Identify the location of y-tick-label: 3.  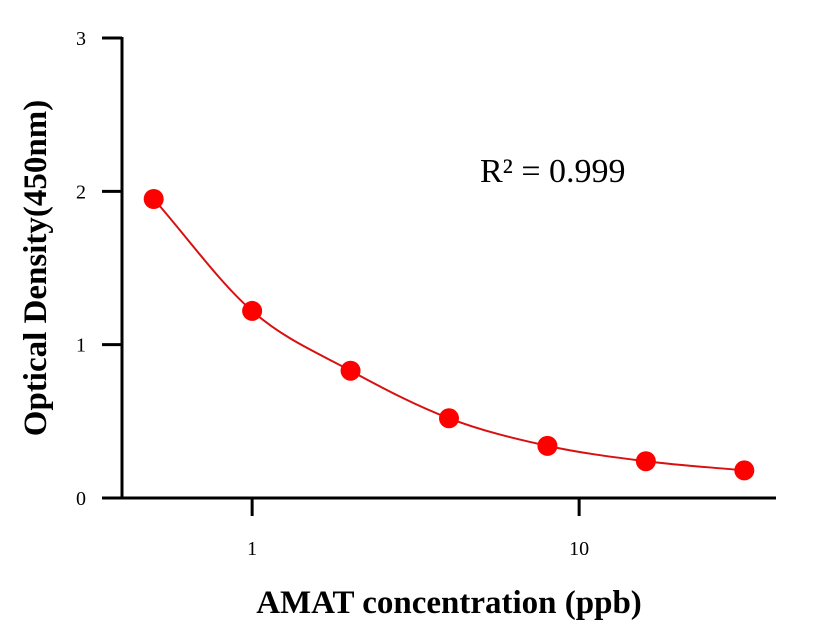
(81, 39).